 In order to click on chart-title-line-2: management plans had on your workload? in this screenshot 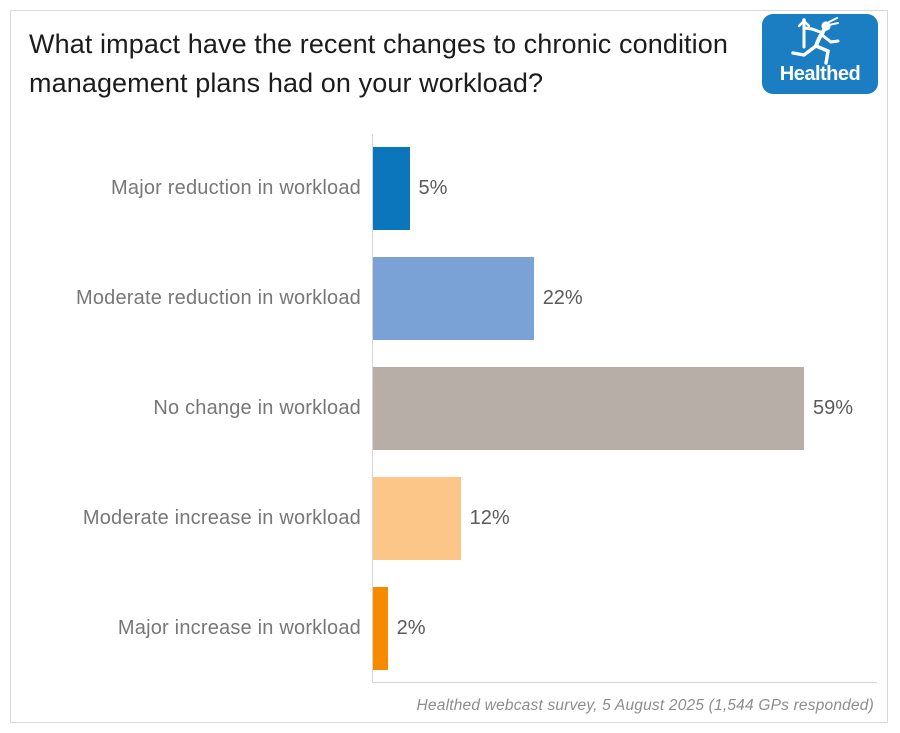, I will do `click(286, 83)`.